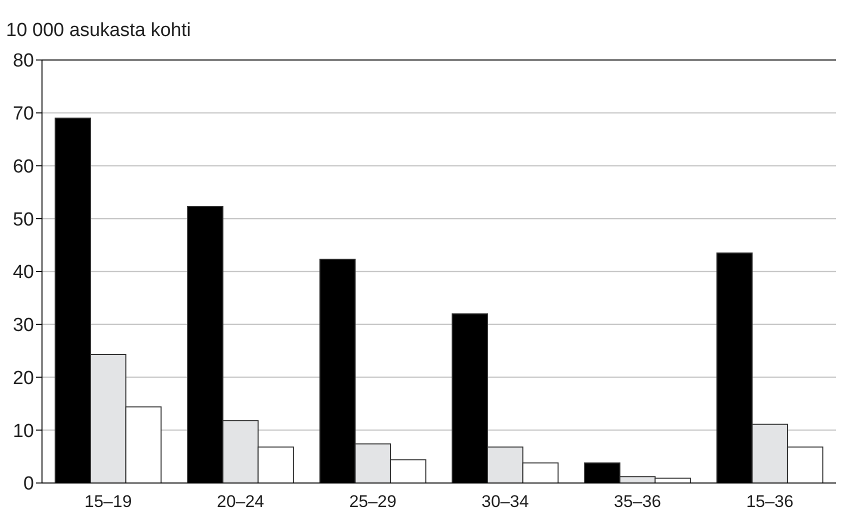 The image size is (850, 525). I want to click on x-tick-label: 20–24, so click(240, 501).